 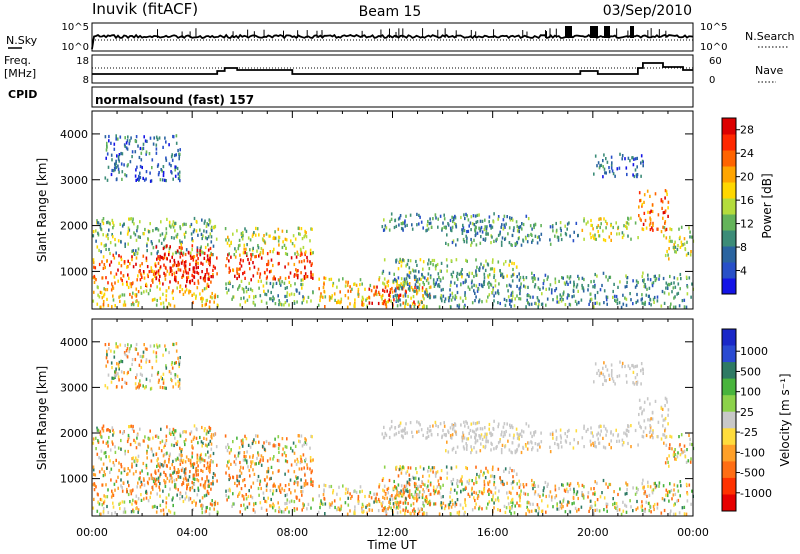 I want to click on power-colorbar-tick-label: 8, so click(x=743, y=247).